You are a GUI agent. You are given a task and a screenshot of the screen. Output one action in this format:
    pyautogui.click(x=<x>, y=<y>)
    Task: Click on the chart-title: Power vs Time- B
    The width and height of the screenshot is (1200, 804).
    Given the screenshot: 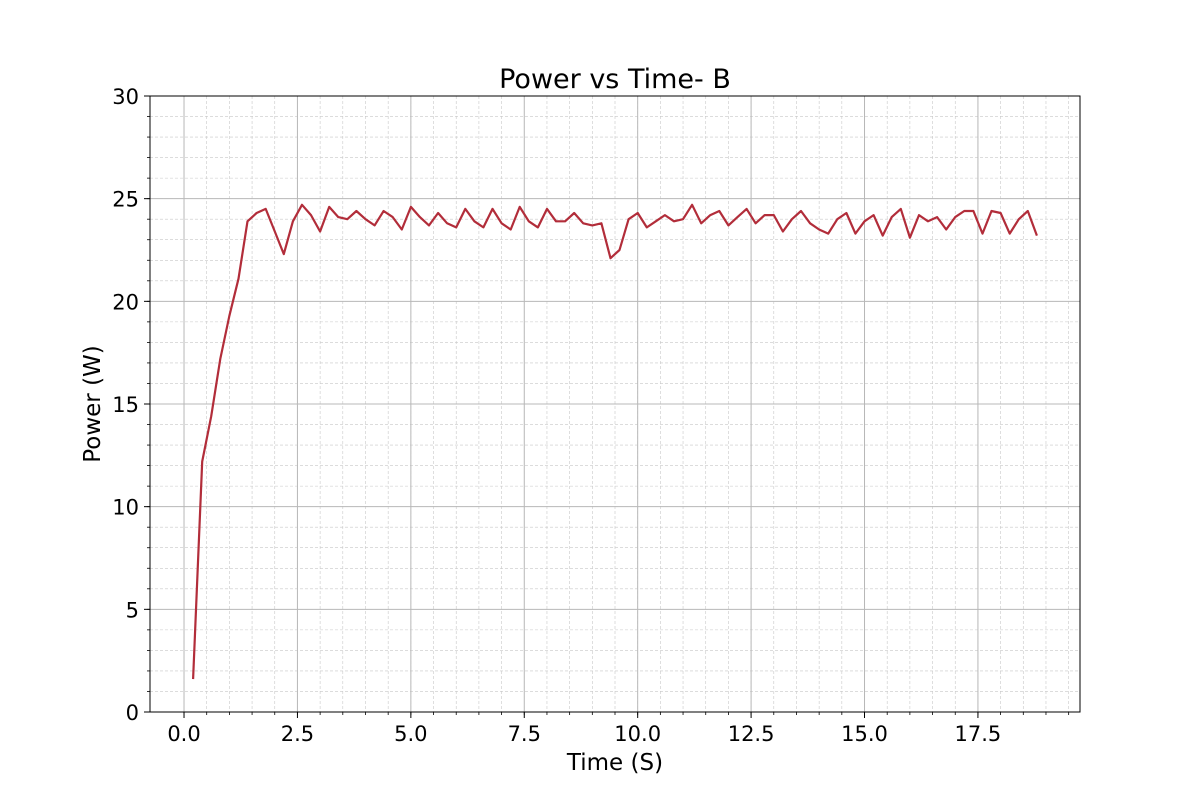 What is the action you would take?
    pyautogui.click(x=615, y=79)
    